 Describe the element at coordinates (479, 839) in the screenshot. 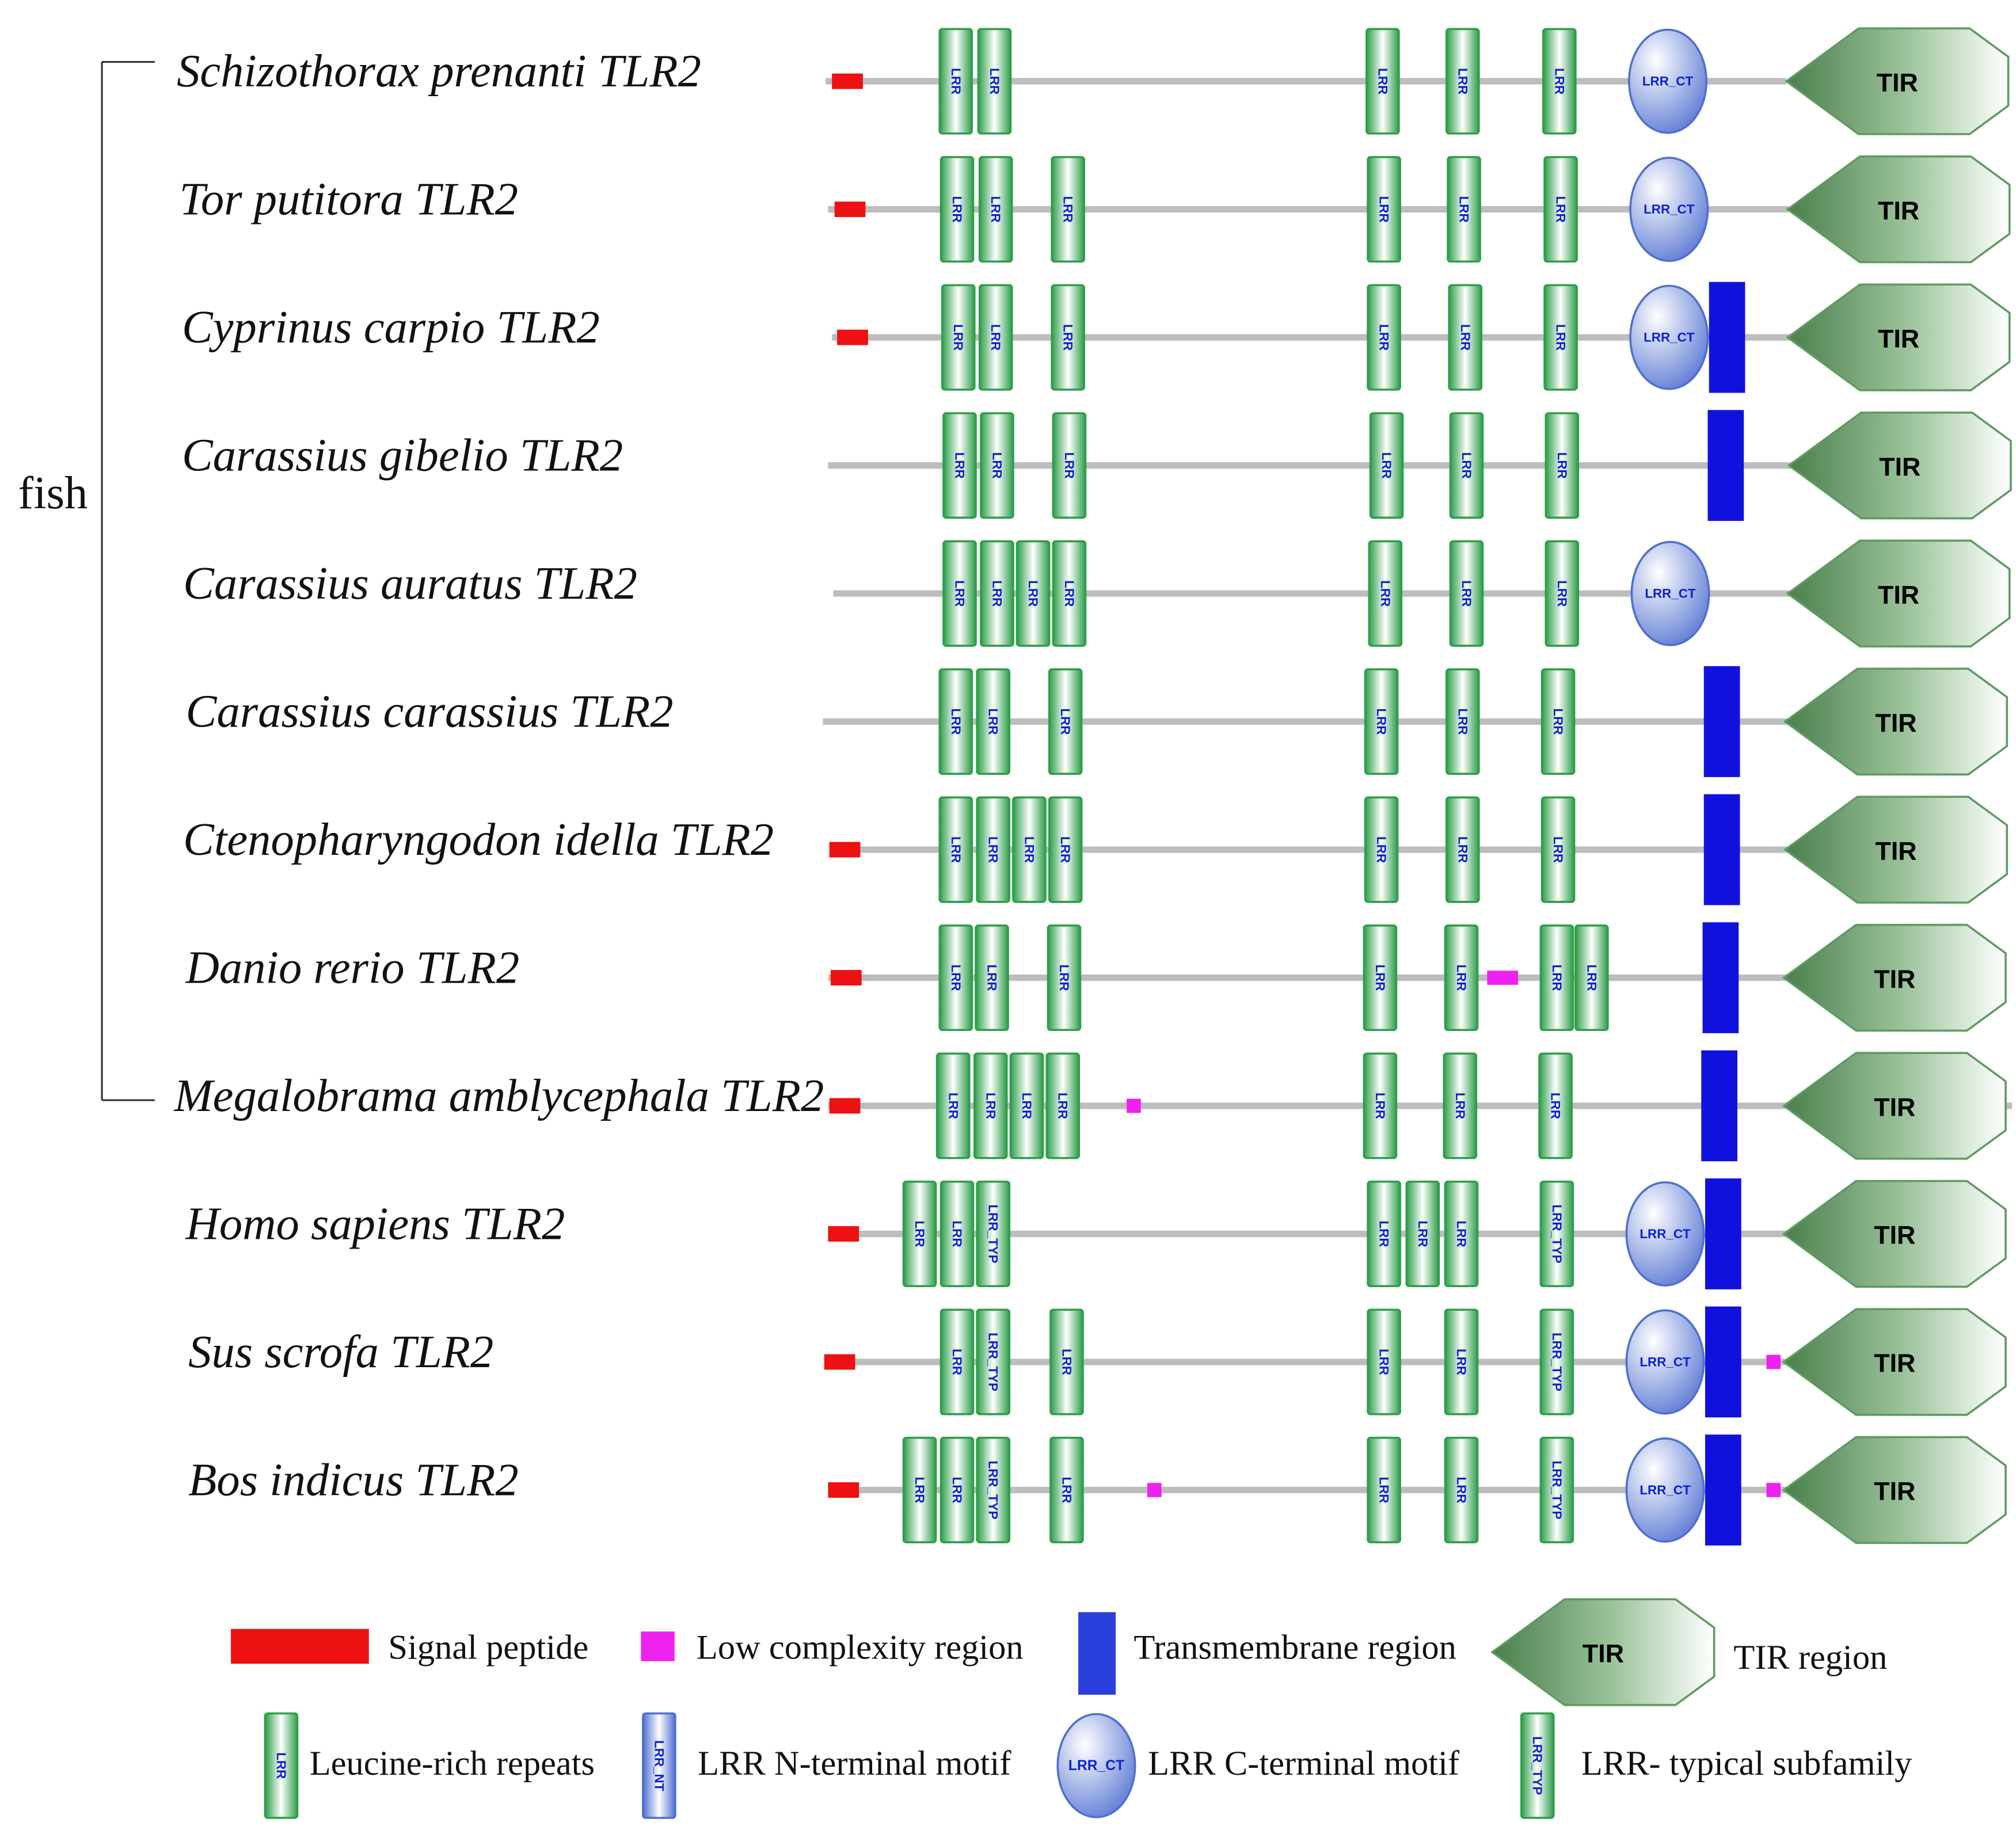

I see `protein-name: Ctenopharyngodon idella TLR2` at that location.